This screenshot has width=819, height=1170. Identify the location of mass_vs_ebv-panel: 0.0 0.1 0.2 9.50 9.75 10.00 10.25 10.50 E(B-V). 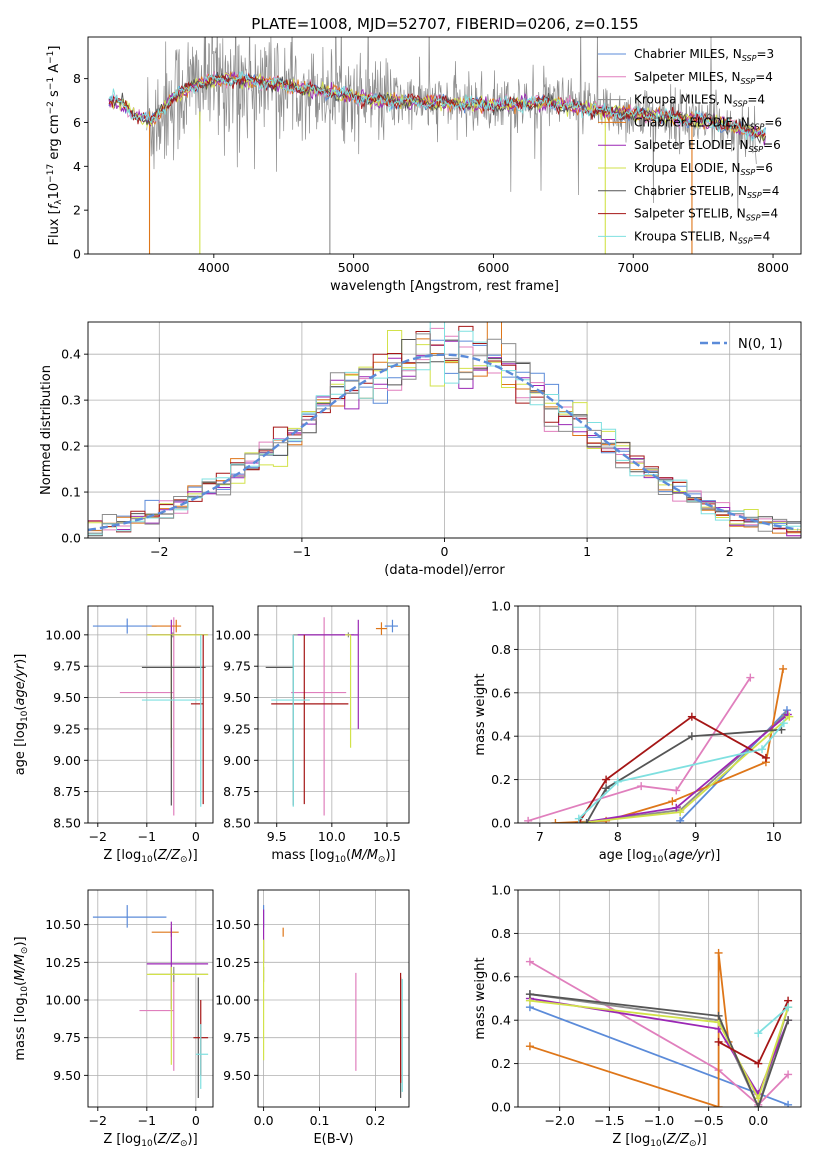
(312, 1018).